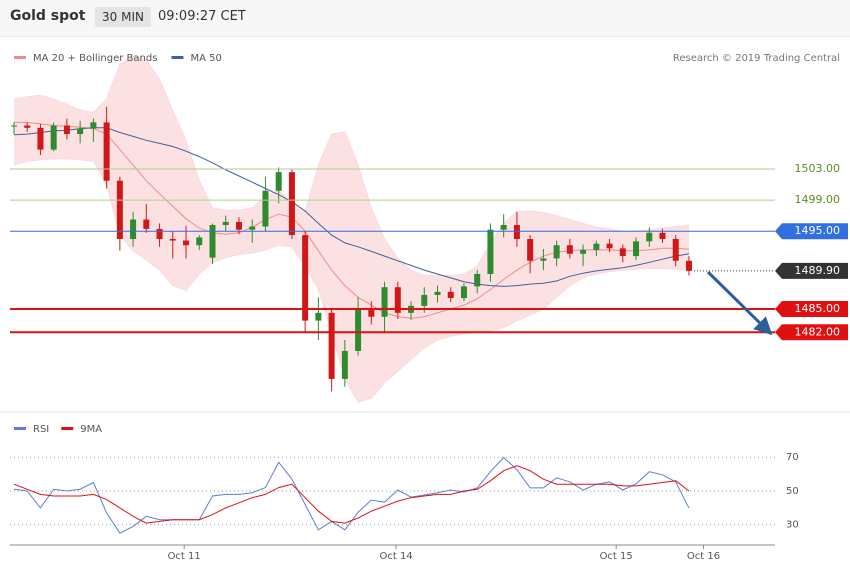 The width and height of the screenshot is (850, 576). I want to click on clock: 09:09:27 CET, so click(202, 16).